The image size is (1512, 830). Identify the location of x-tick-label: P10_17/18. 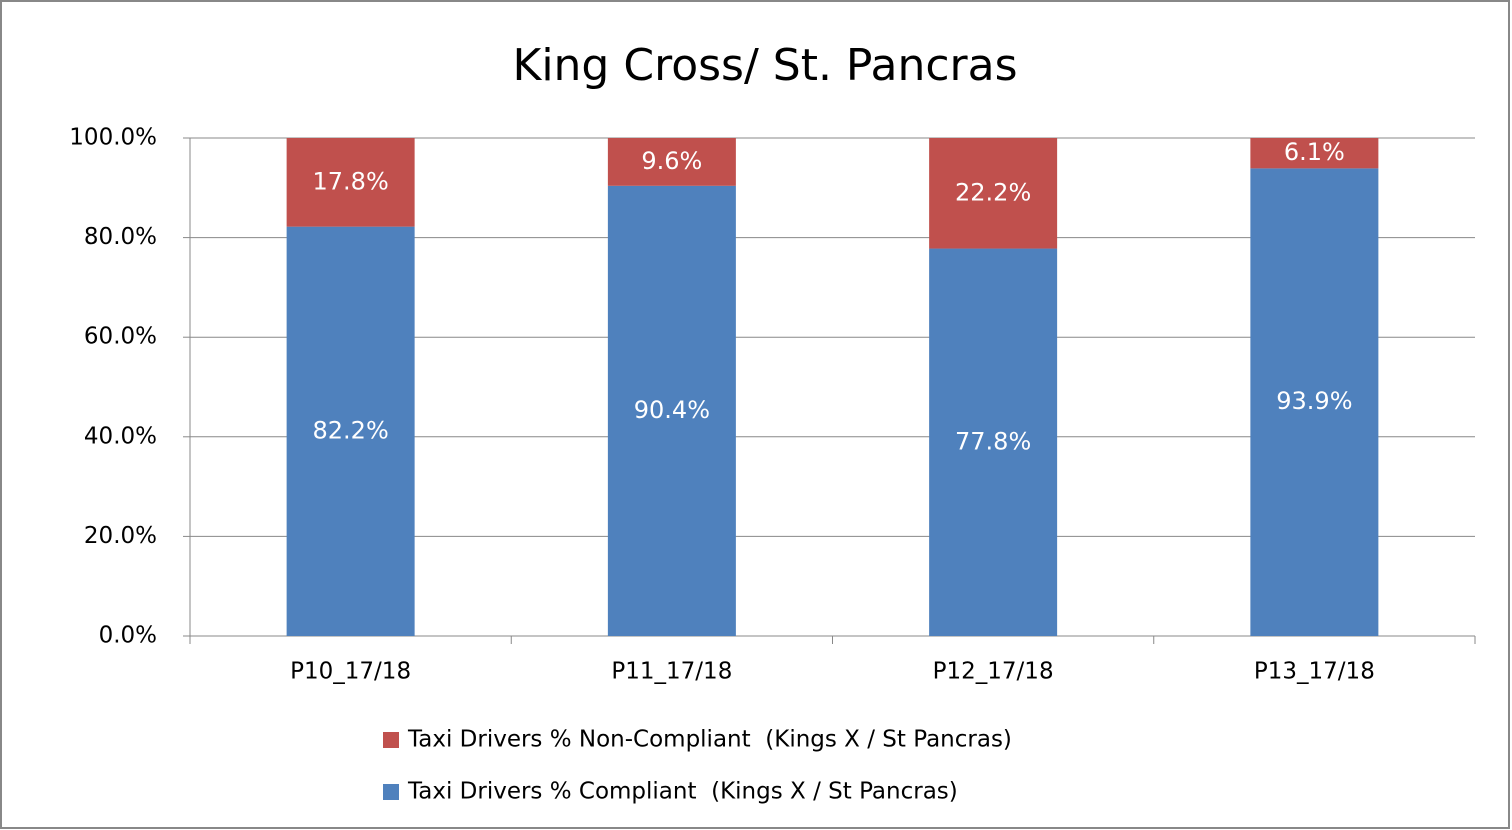
(350, 672).